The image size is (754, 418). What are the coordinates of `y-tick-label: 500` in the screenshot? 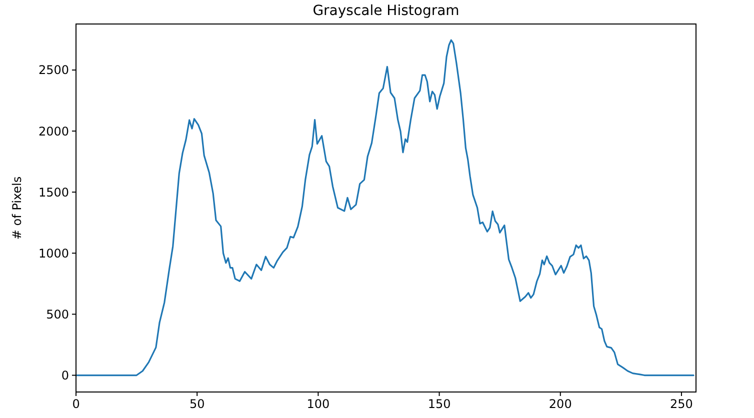 It's located at (57, 314).